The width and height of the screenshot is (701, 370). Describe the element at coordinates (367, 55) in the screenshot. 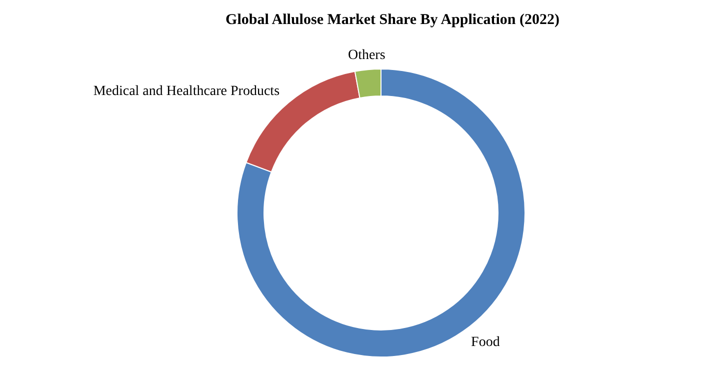

I see `slice-label: Others` at that location.